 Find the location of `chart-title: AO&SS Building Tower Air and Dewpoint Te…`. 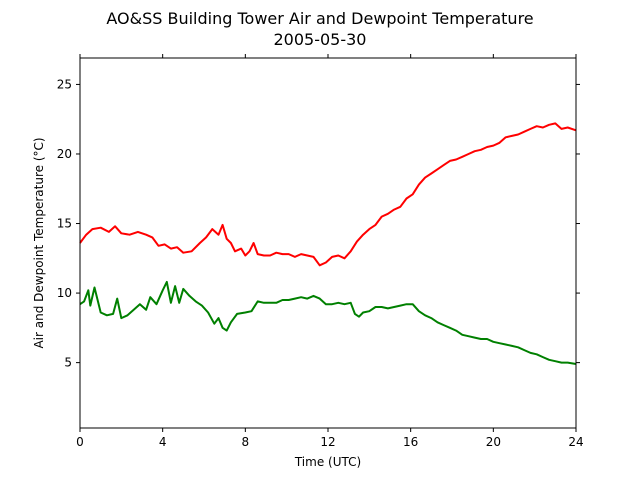

chart-title: AO&SS Building Tower Air and Dewpoint Te… is located at coordinates (319, 18).